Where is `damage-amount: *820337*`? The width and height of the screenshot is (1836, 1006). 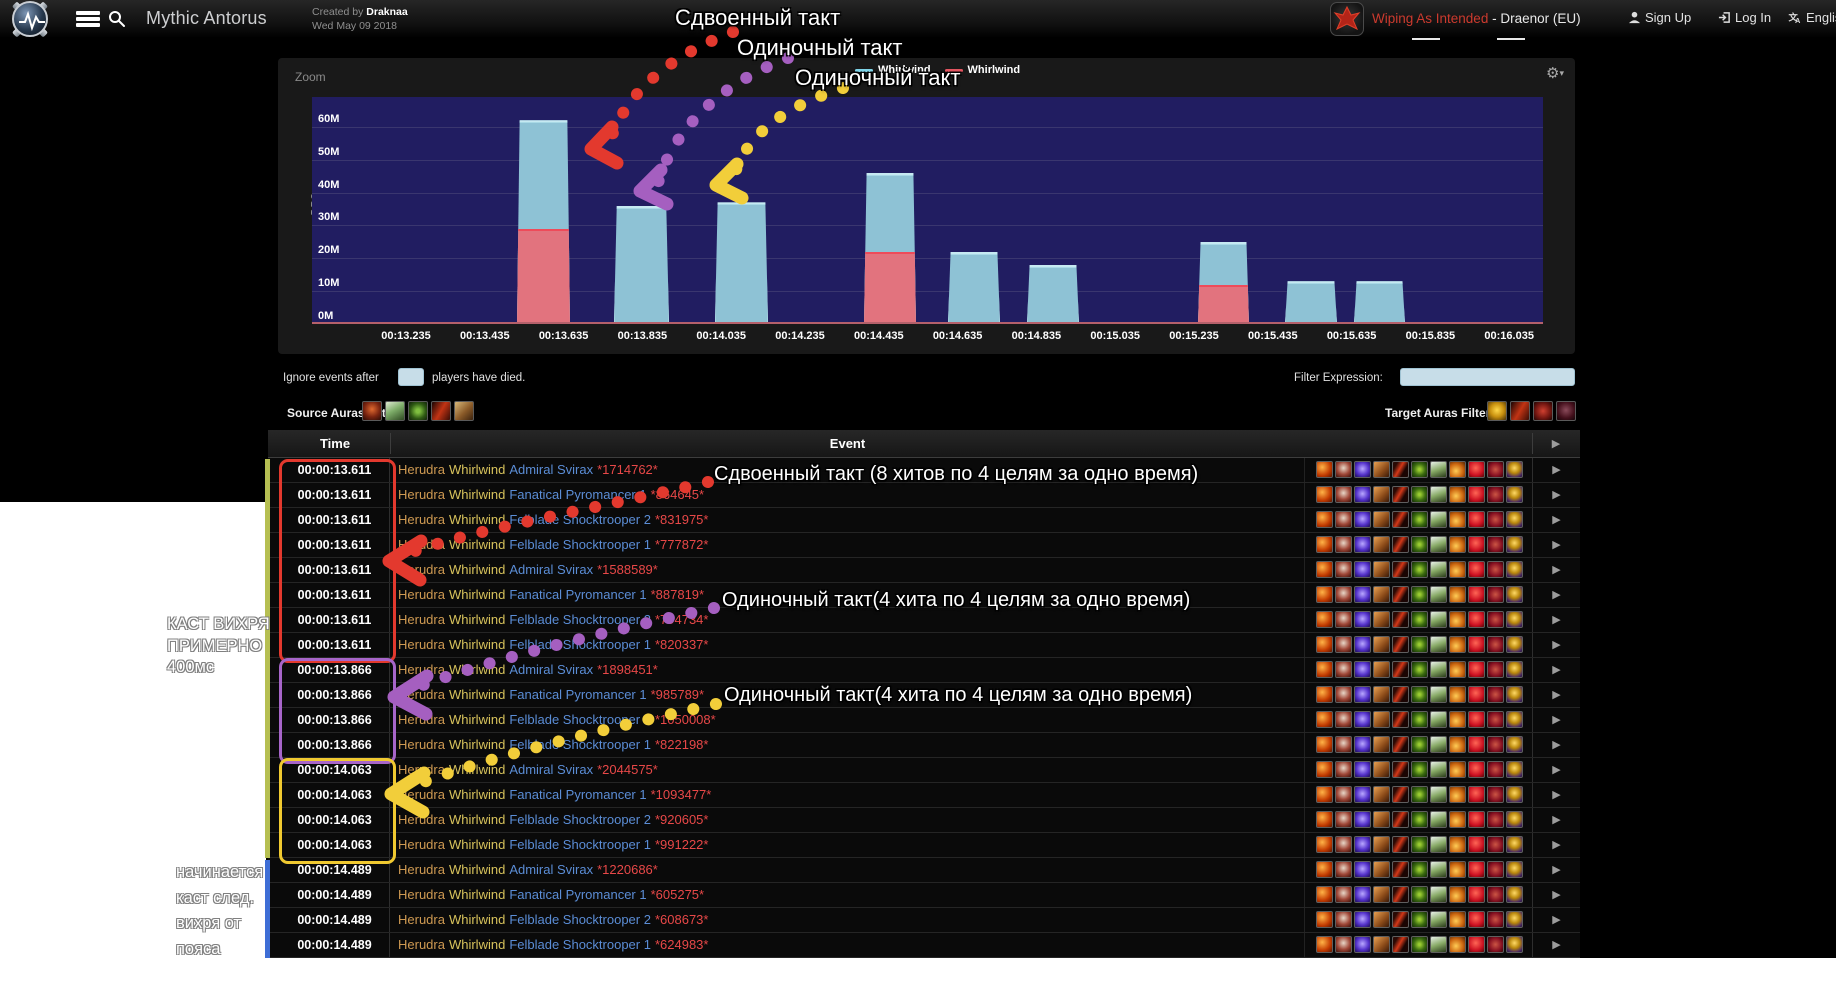 damage-amount: *820337* is located at coordinates (681, 644).